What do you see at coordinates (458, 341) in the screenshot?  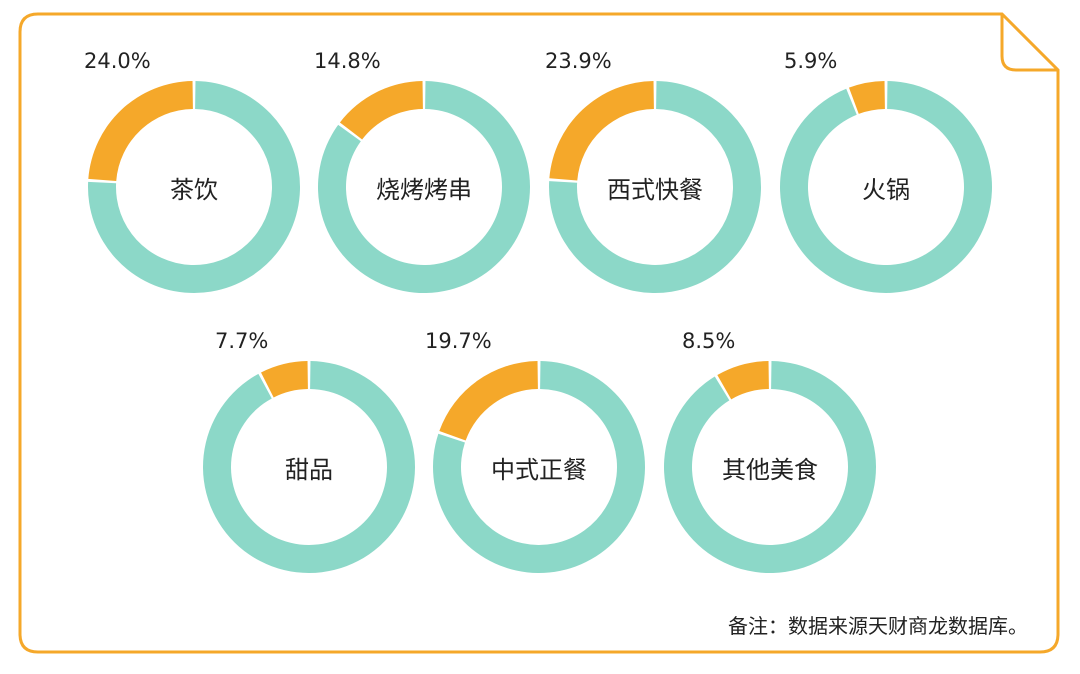 I see `percent-label: 19.7%` at bounding box center [458, 341].